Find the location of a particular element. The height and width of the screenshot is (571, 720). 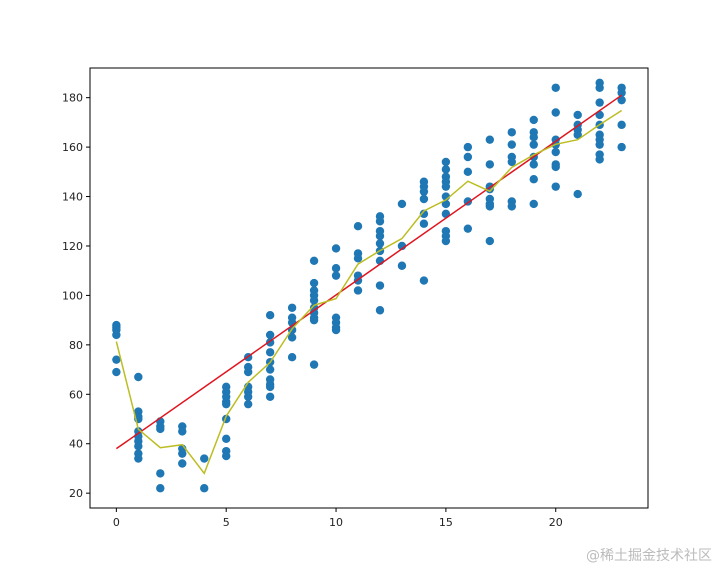

y-tick-label: 100 is located at coordinates (72, 295).